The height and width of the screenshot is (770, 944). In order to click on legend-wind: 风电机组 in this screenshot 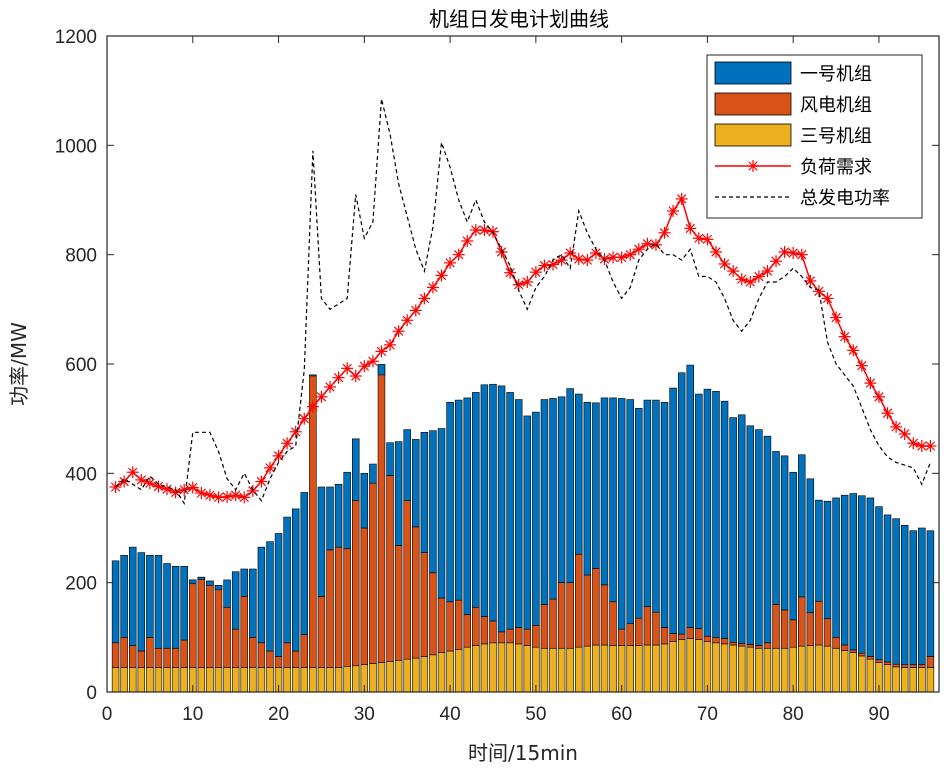, I will do `click(793, 104)`.